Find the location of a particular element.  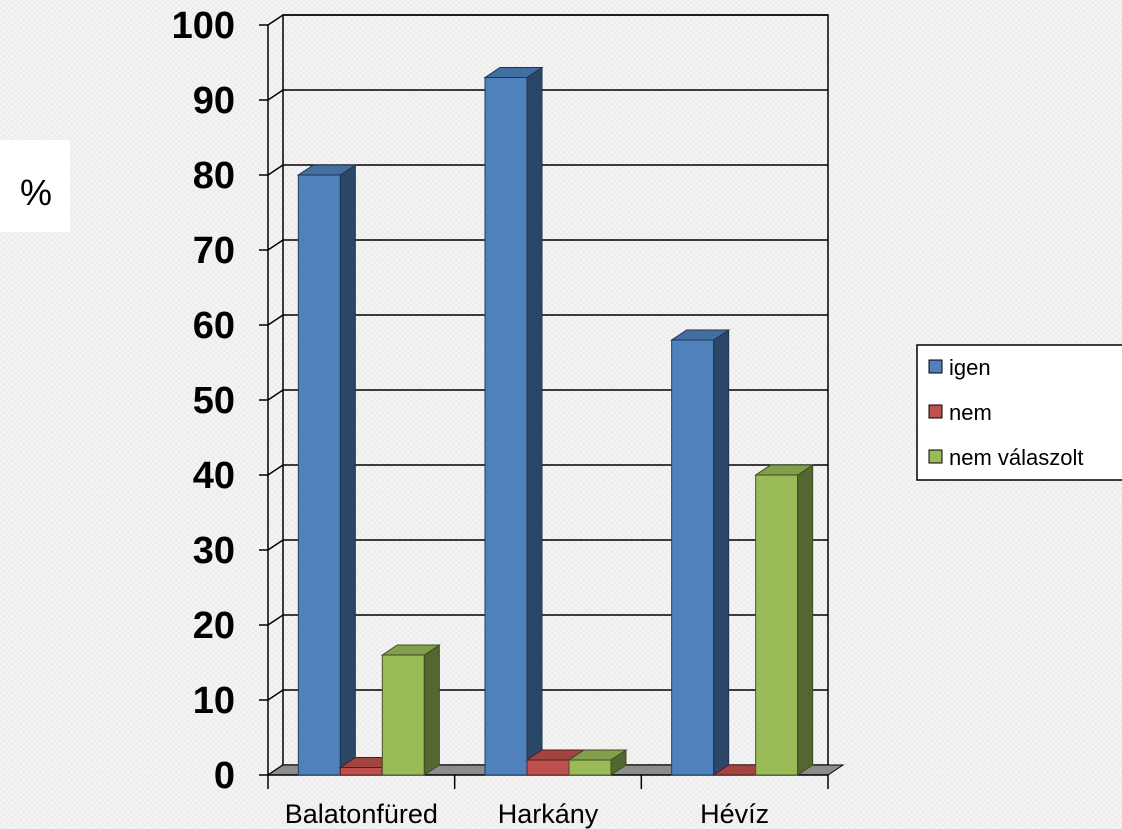

x-category-label: Hévíz is located at coordinates (734, 814).